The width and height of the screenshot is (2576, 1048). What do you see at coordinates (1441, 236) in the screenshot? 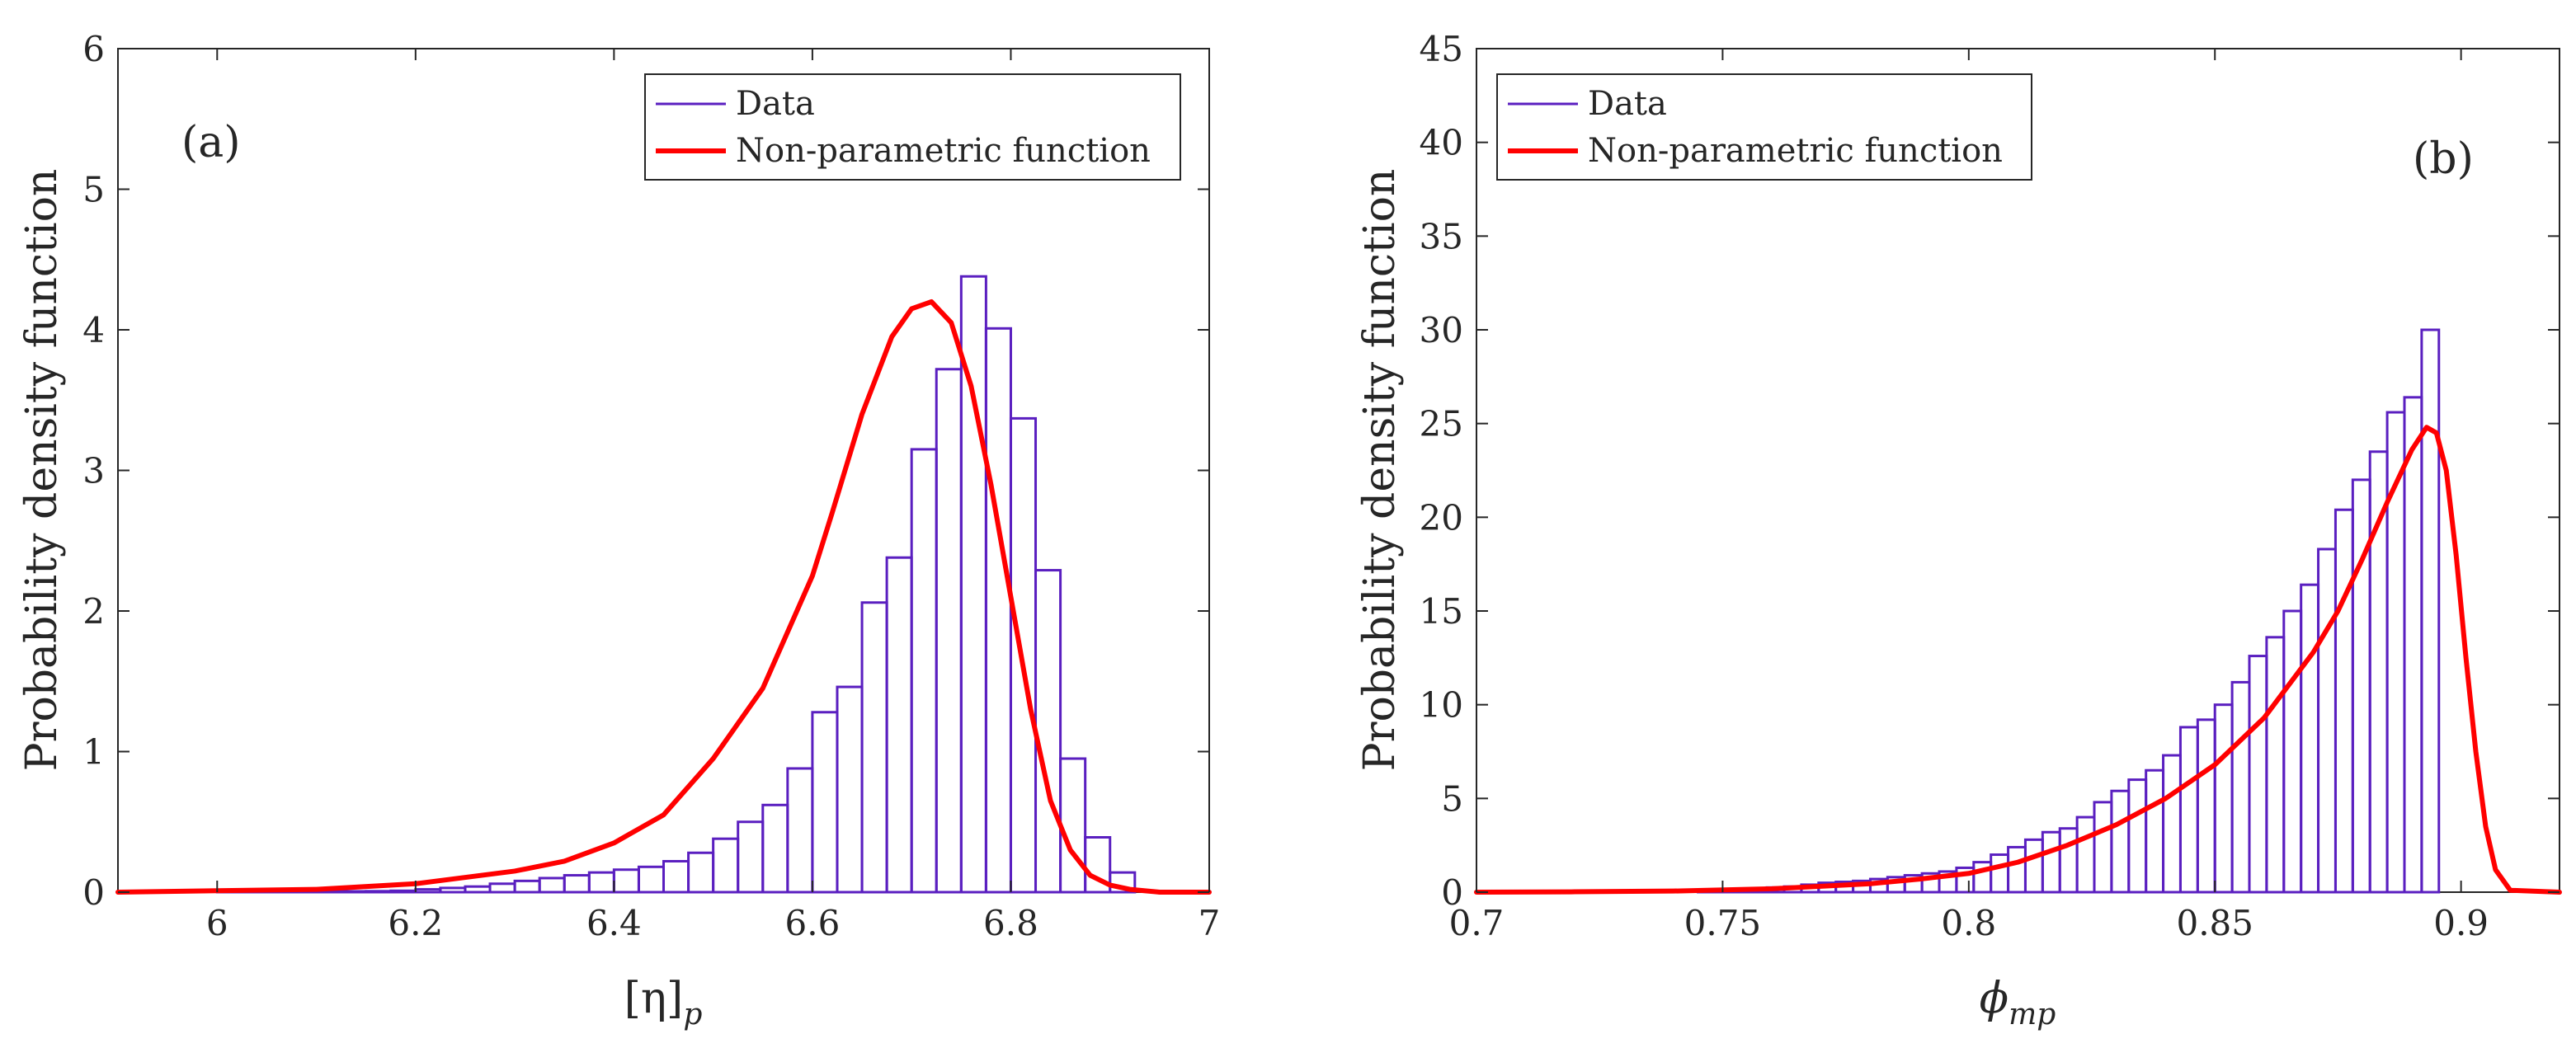
I see `y-tick-label: 35` at bounding box center [1441, 236].